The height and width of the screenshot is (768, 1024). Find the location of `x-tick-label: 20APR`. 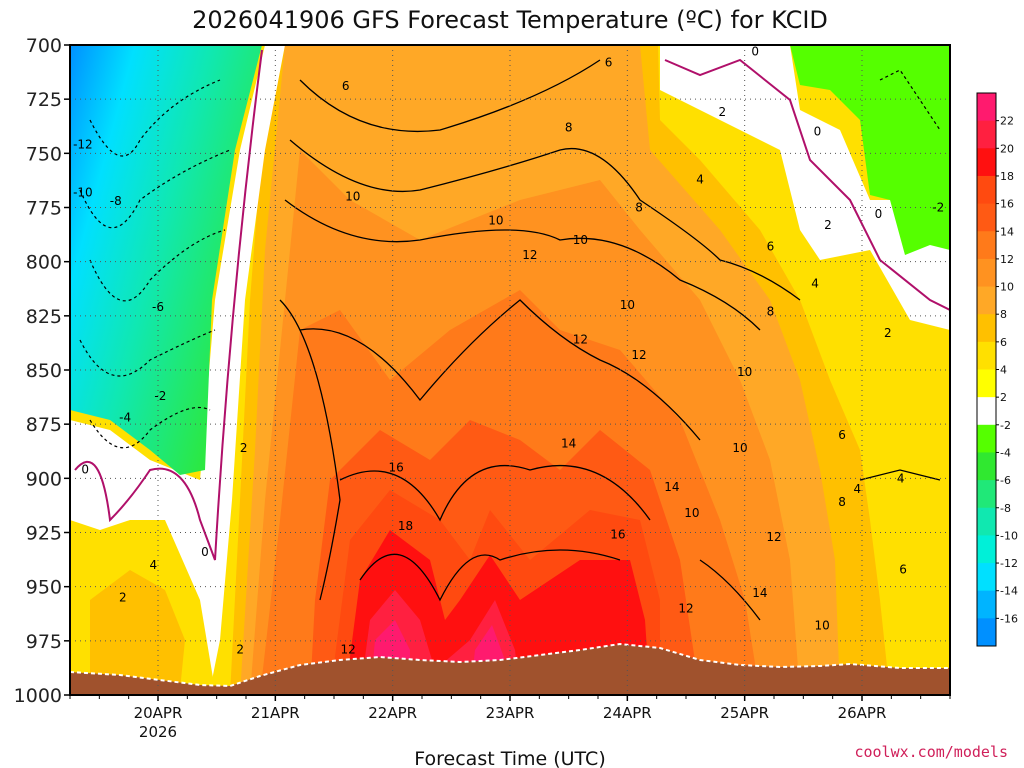

x-tick-label: 20APR is located at coordinates (158, 713).